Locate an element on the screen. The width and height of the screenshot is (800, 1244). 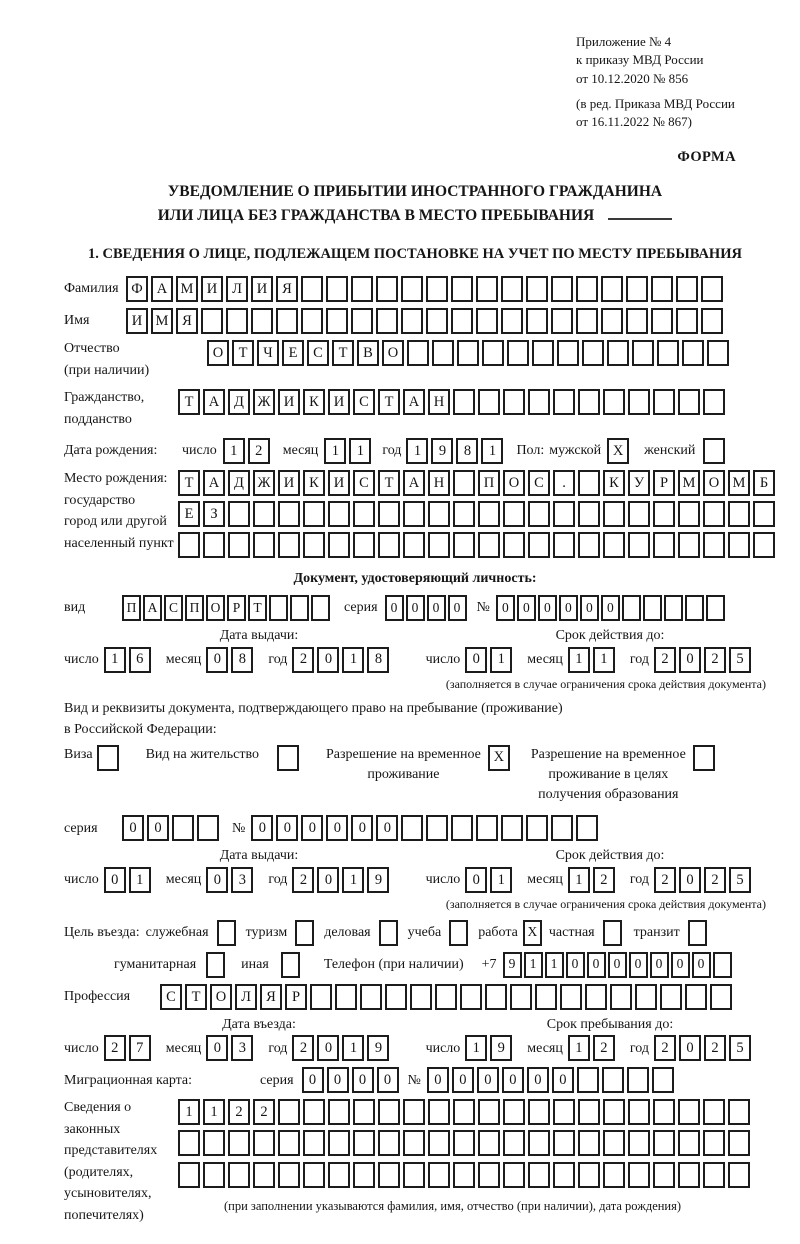
char-box: 2 is located at coordinates (114, 1048).